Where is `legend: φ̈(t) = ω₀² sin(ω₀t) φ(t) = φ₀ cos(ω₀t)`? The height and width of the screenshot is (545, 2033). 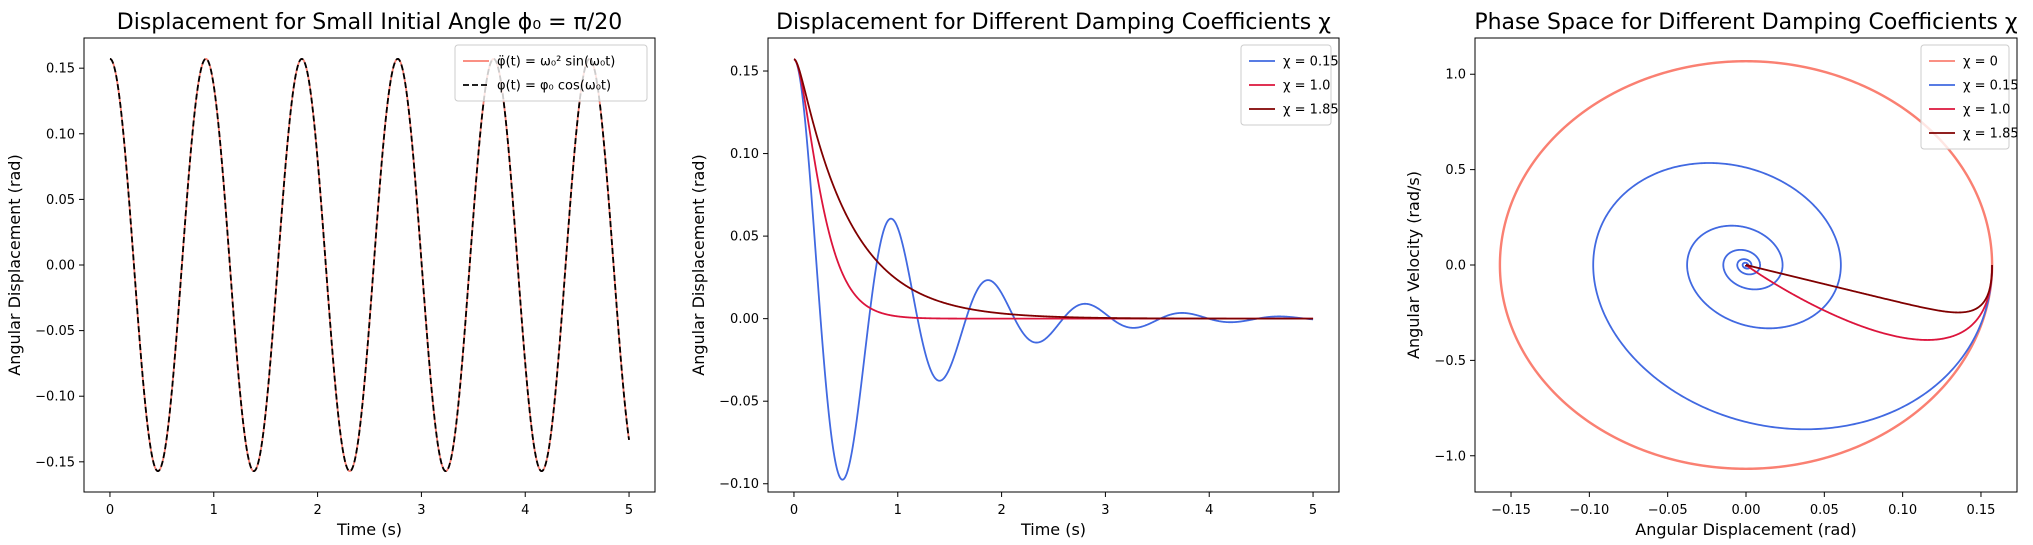
legend: φ̈(t) = ω₀² sin(ω₀t) φ(t) = φ₀ cos(ω₀t) is located at coordinates (551, 73).